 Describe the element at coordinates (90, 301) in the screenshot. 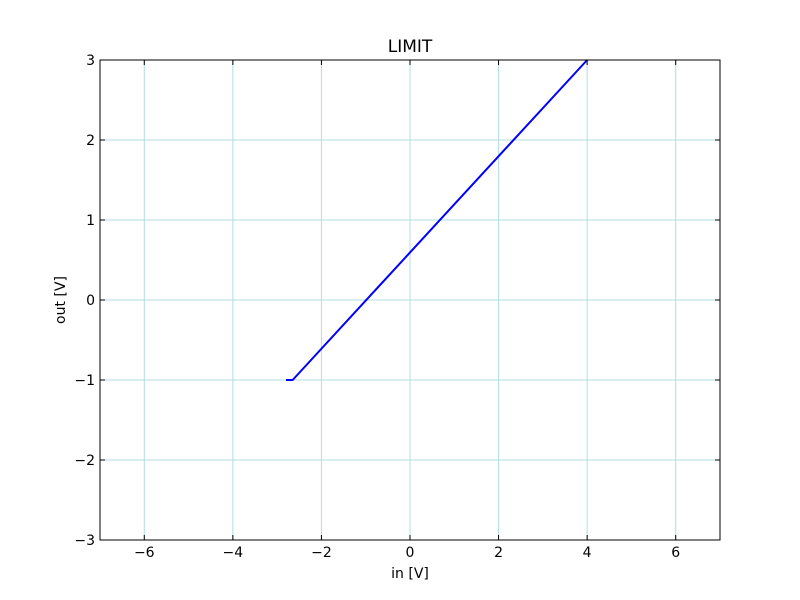

I see `y-tick-label: 0` at that location.